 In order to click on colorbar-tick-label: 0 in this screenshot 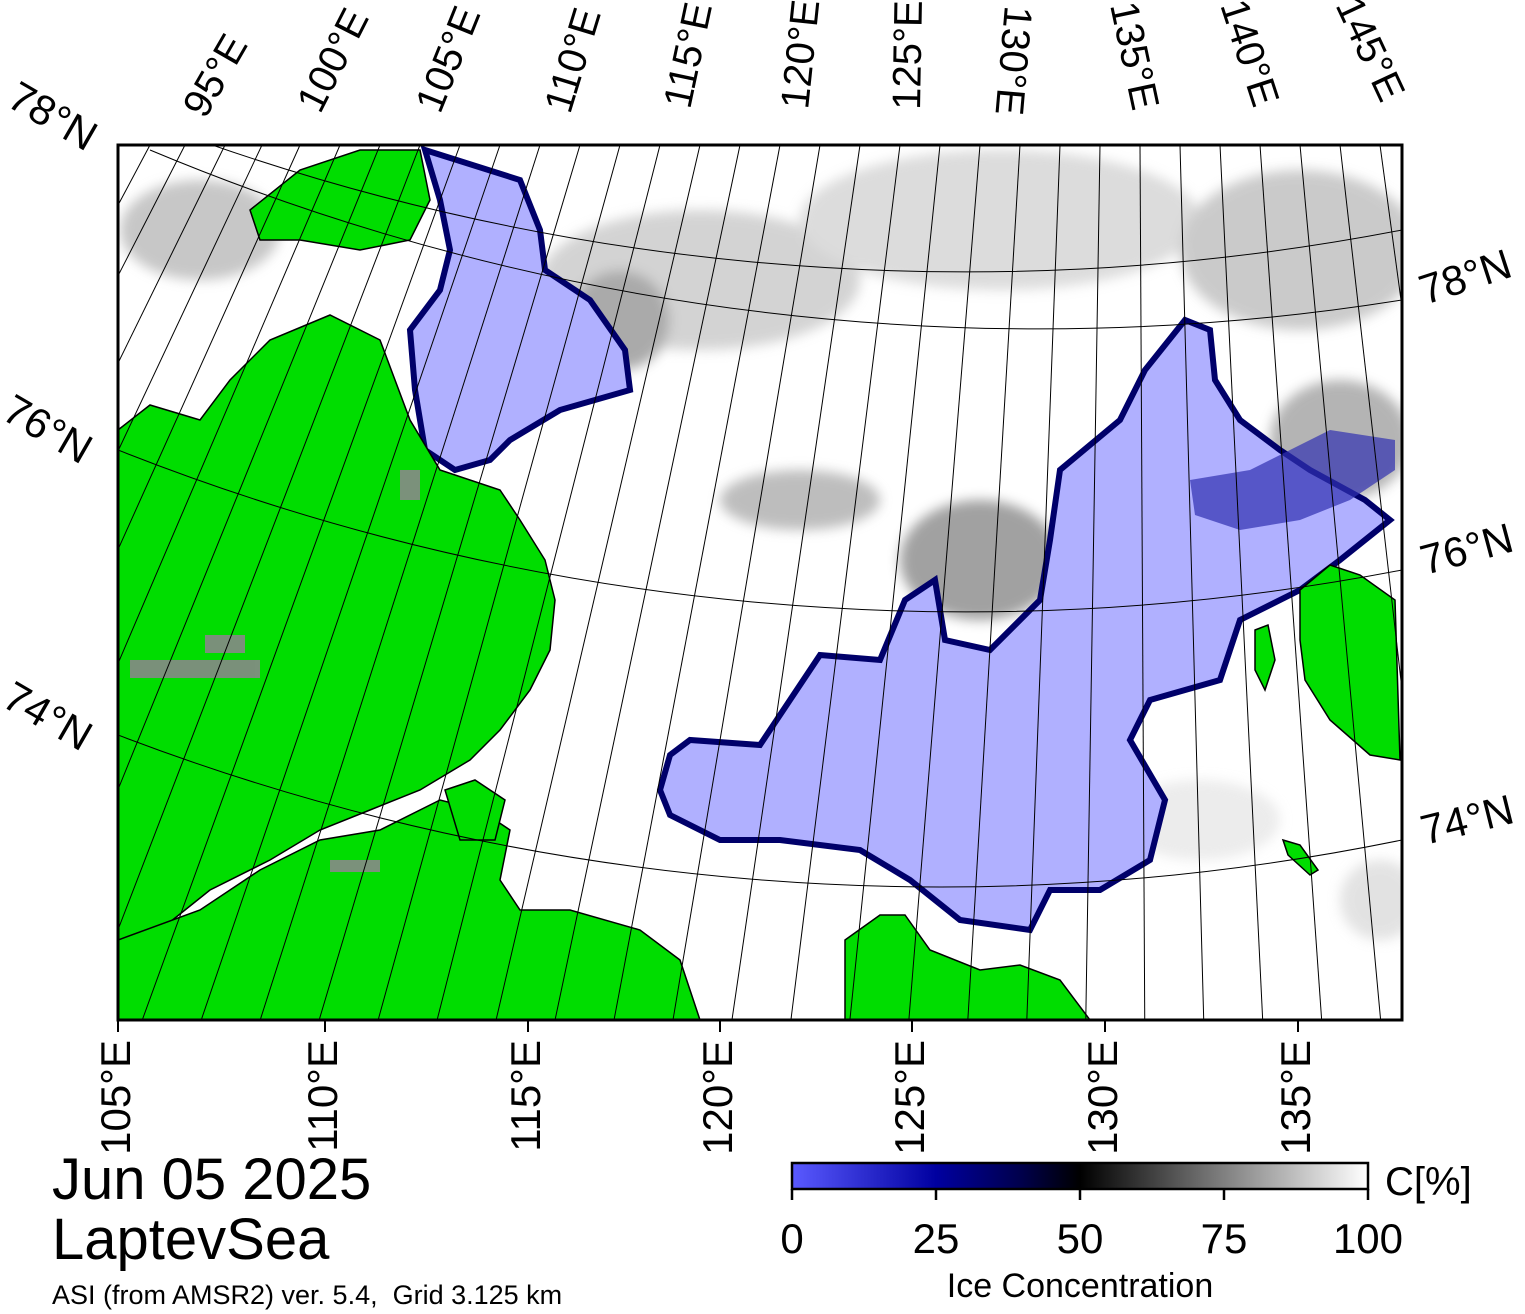, I will do `click(791, 1238)`.